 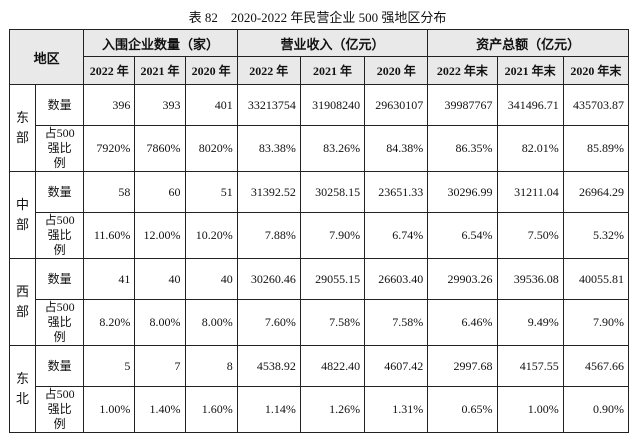 What do you see at coordinates (46, 57) in the screenshot?
I see `header-region: 地区` at bounding box center [46, 57].